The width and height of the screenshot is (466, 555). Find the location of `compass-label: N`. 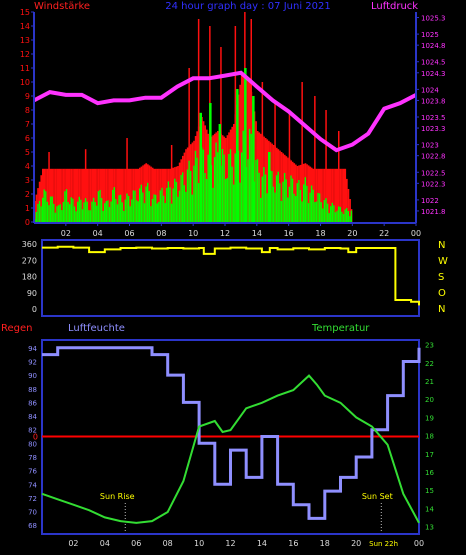

compass-label: N is located at coordinates (441, 245).